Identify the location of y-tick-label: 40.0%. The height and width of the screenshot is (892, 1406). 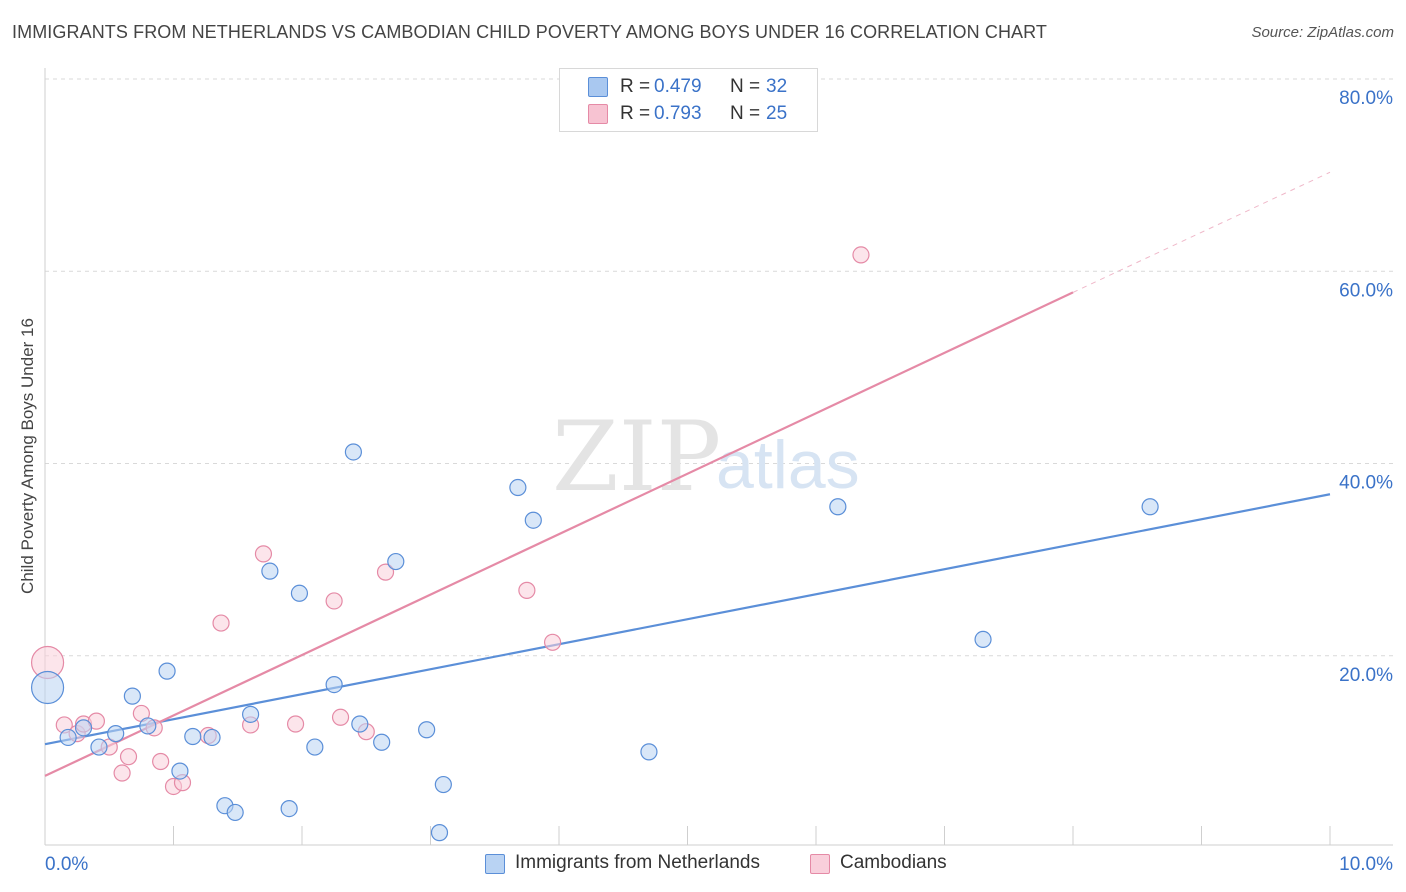
(1366, 483).